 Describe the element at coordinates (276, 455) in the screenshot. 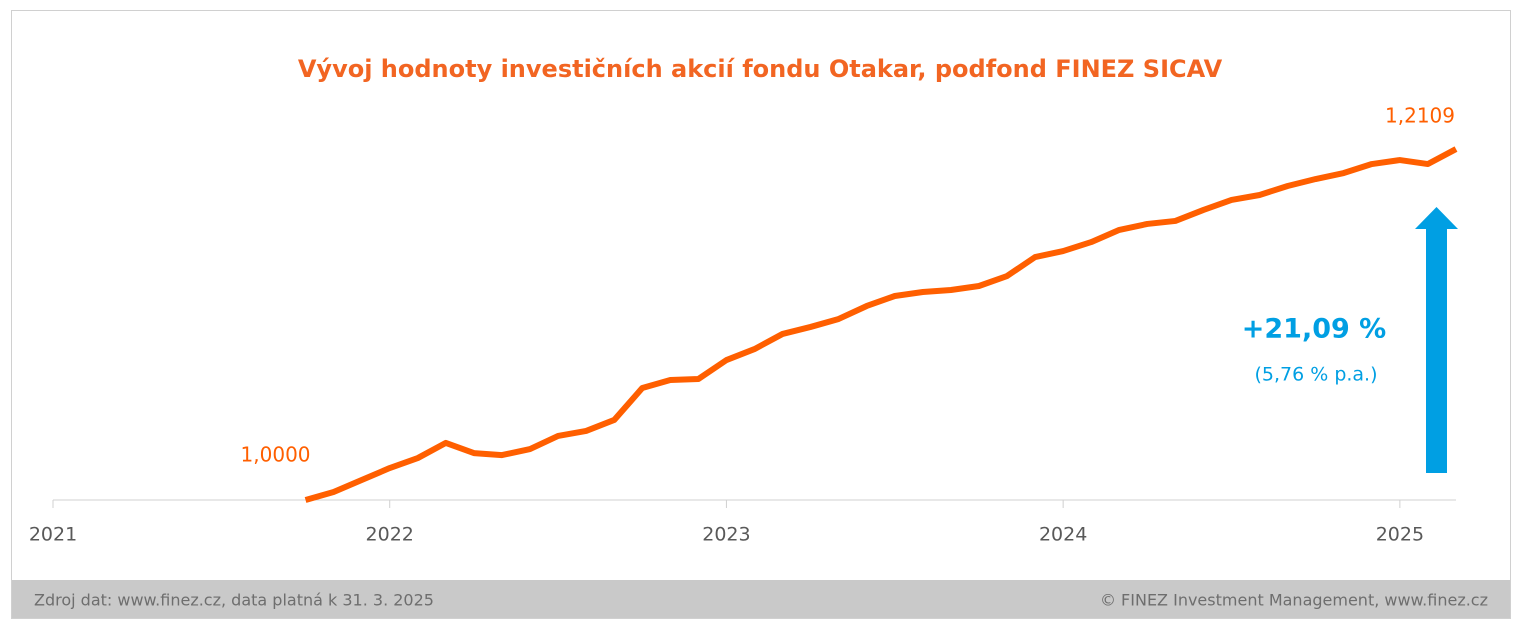

I see `data-label: 1,0000` at that location.